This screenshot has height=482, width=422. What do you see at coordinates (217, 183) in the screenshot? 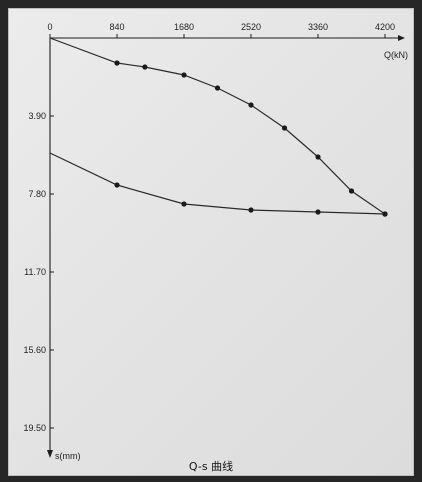
I see `unloading-curve` at bounding box center [217, 183].